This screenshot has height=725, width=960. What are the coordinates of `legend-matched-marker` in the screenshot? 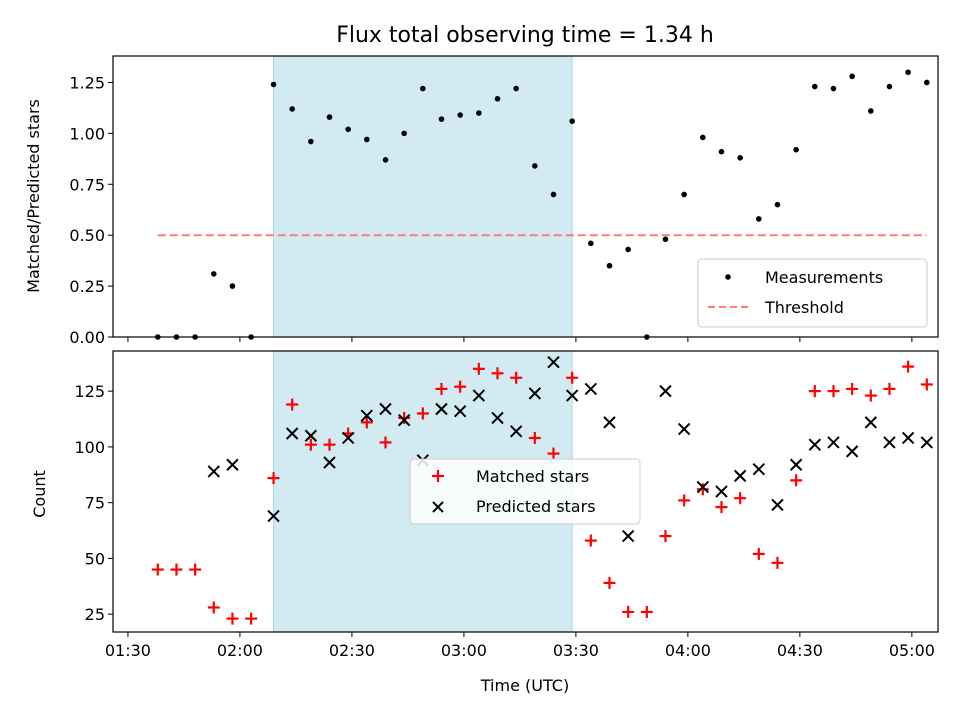 It's located at (438, 476).